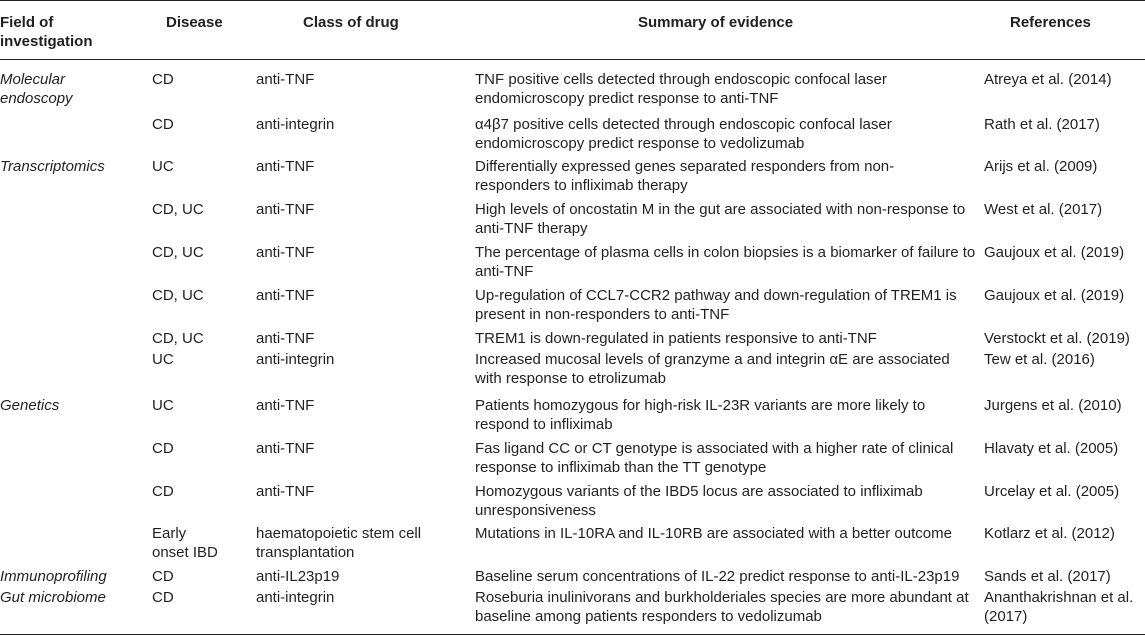 The height and width of the screenshot is (637, 1145). Describe the element at coordinates (163, 405) in the screenshot. I see `row-8-disease: UC` at that location.